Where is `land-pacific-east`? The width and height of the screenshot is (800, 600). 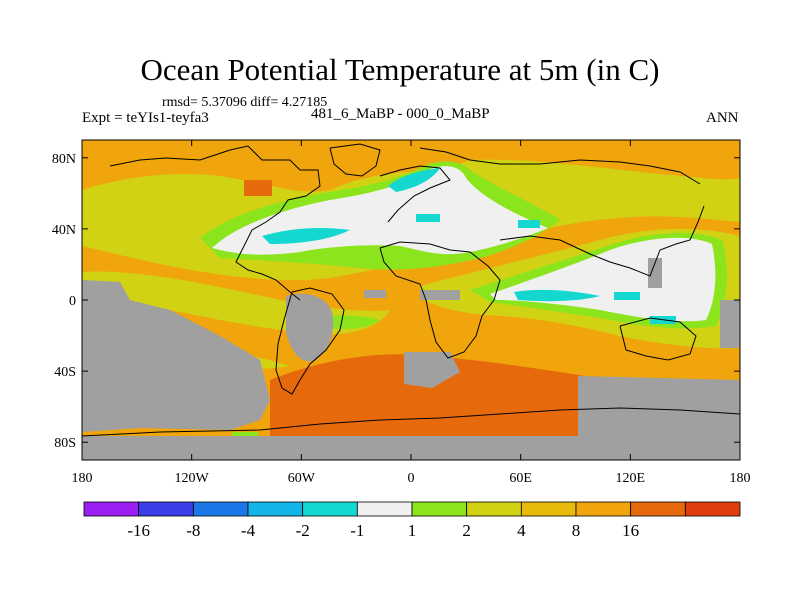 land-pacific-east is located at coordinates (730, 324).